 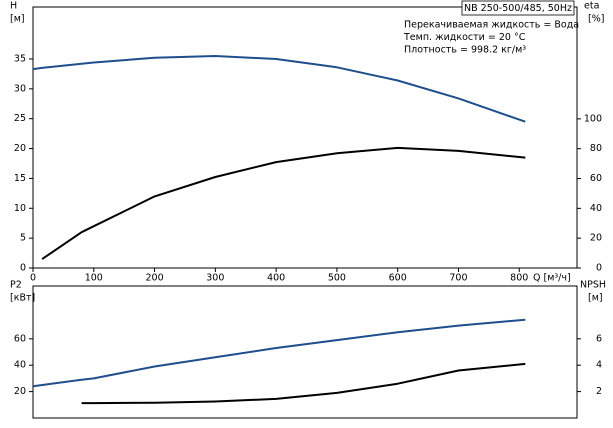 What do you see at coordinates (17, 19) in the screenshot?
I see `y-axis-unit: [м]` at bounding box center [17, 19].